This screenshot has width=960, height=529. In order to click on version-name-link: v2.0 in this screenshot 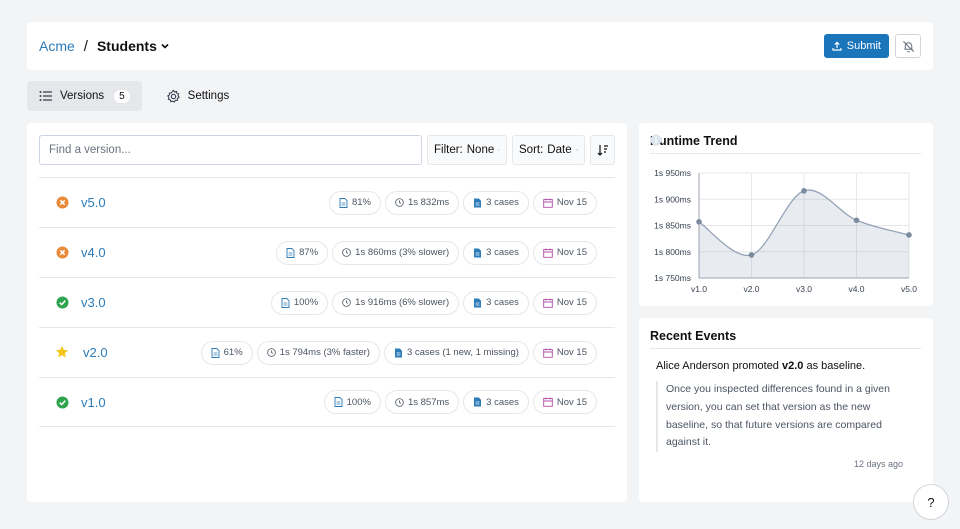, I will do `click(95, 352)`.